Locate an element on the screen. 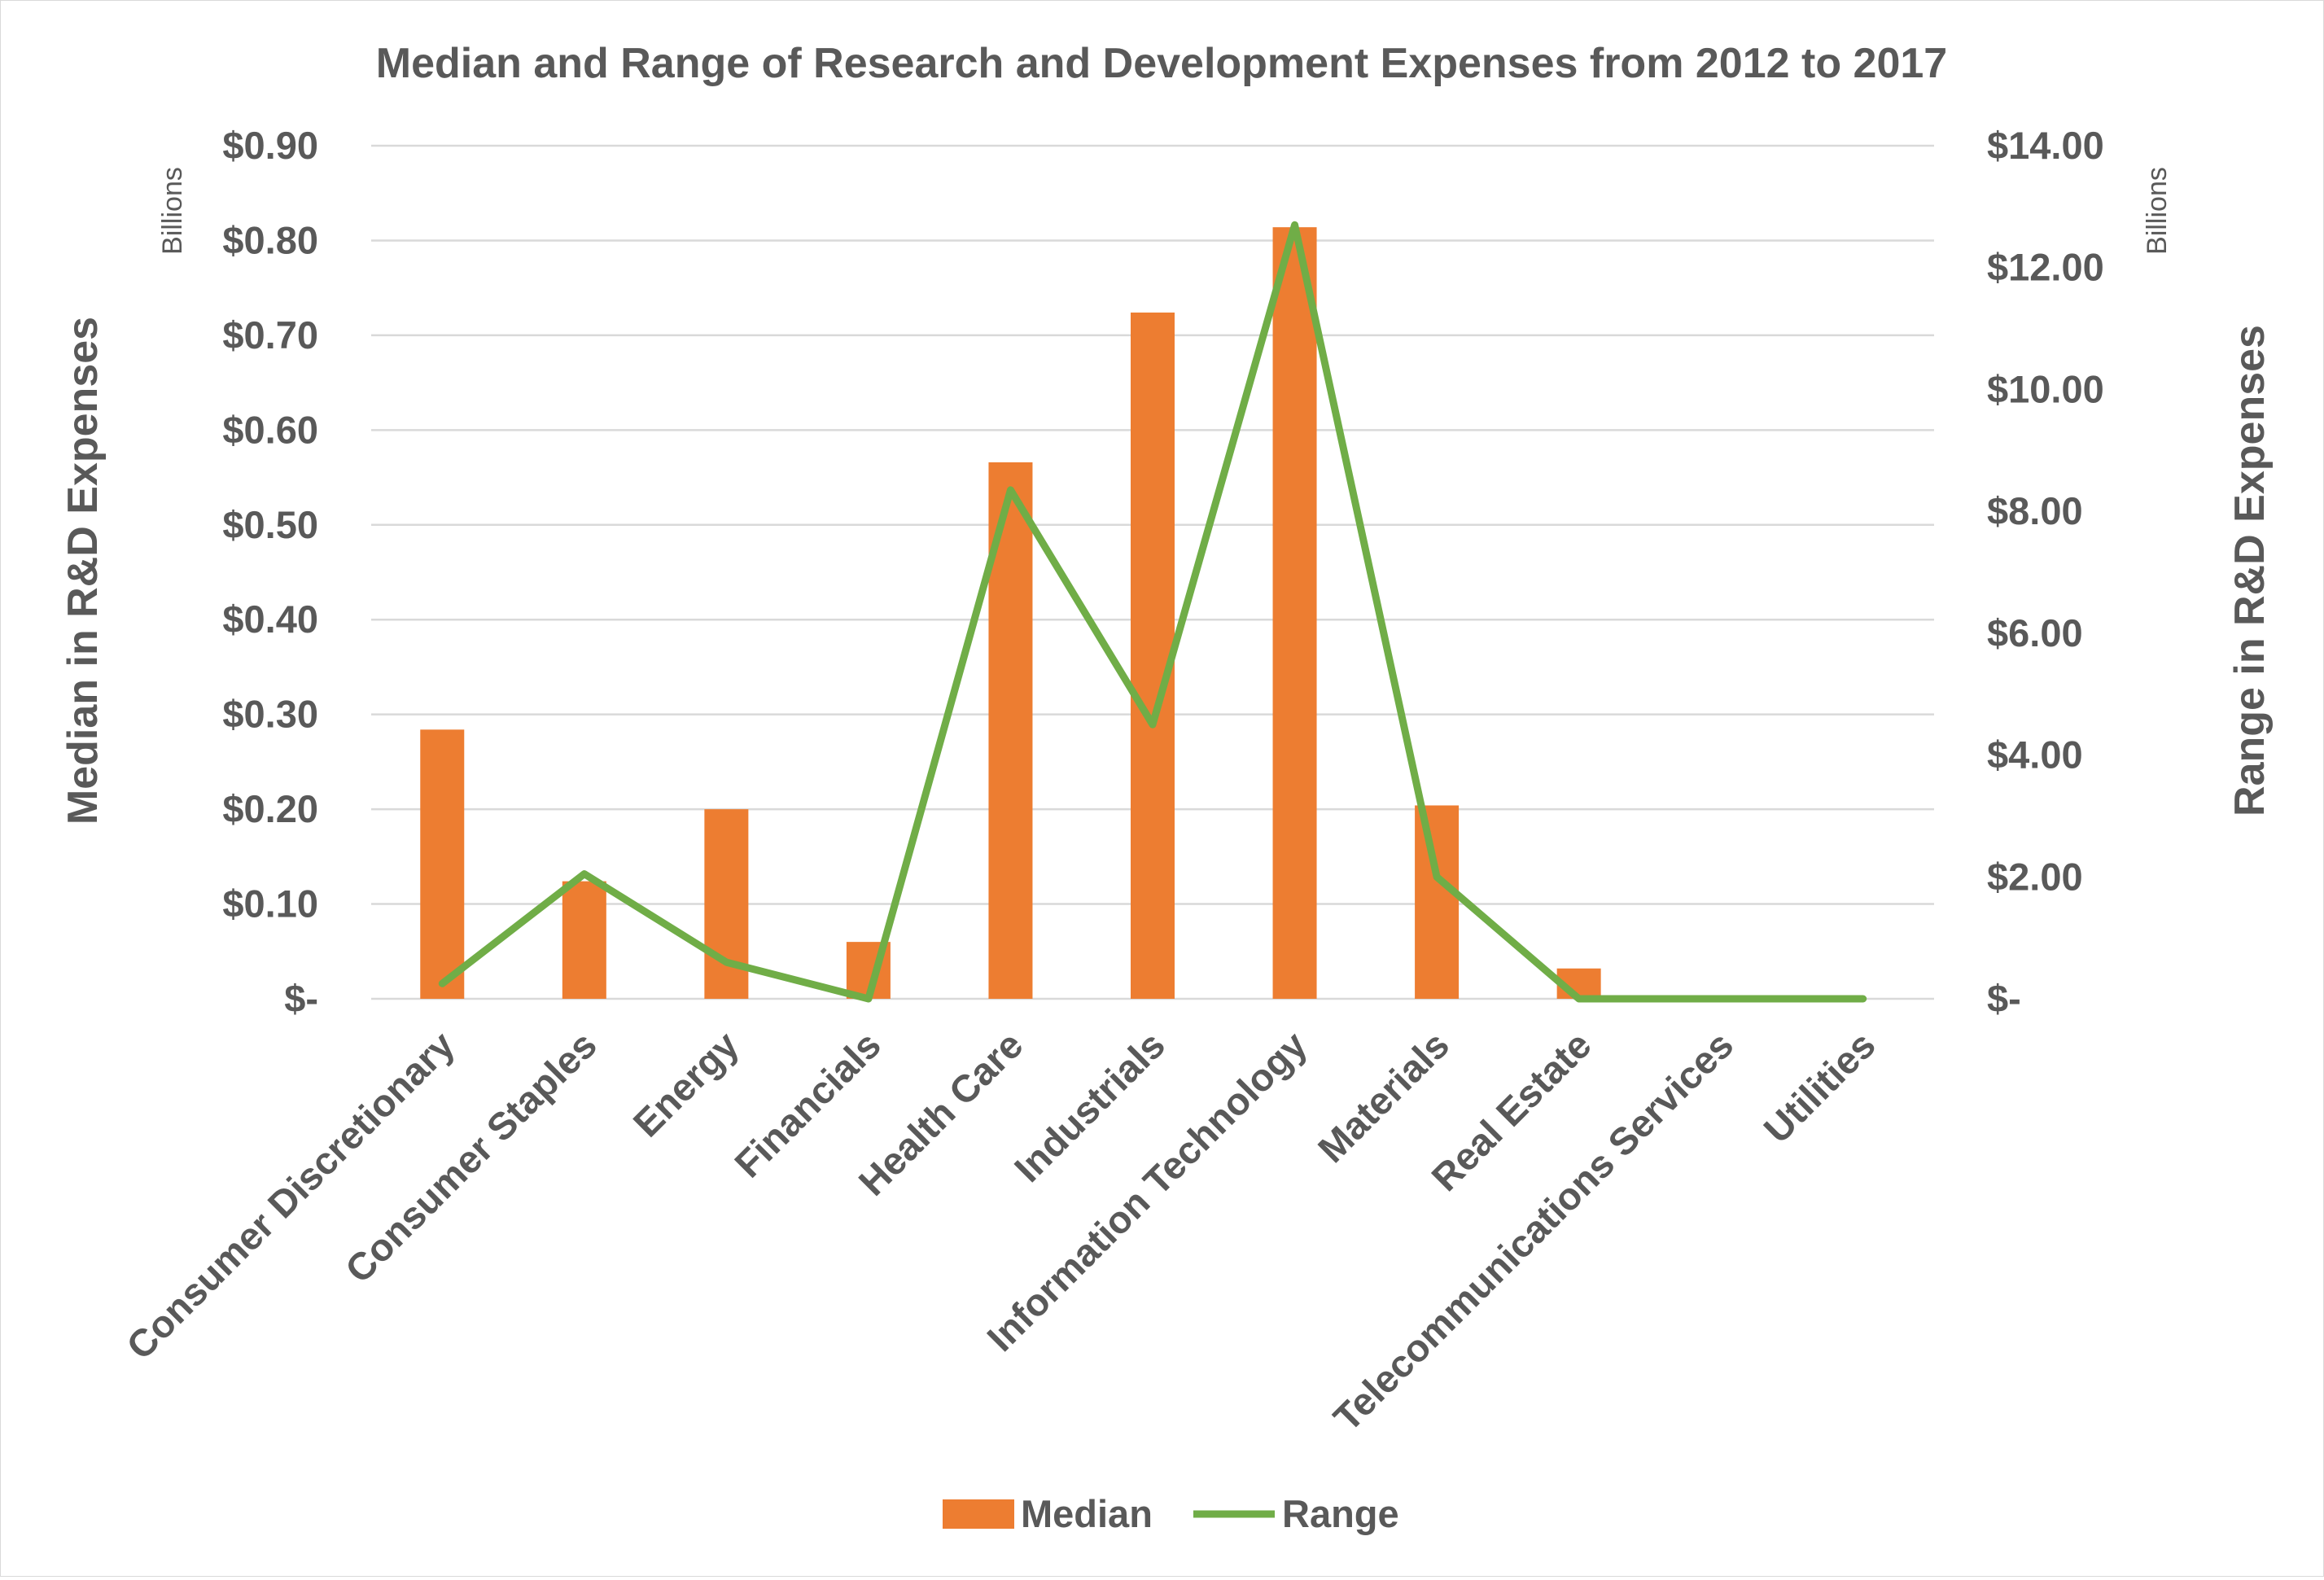 Image resolution: width=2324 pixels, height=1580 pixels. right-axis-unit-label: Billions is located at coordinates (2157, 211).